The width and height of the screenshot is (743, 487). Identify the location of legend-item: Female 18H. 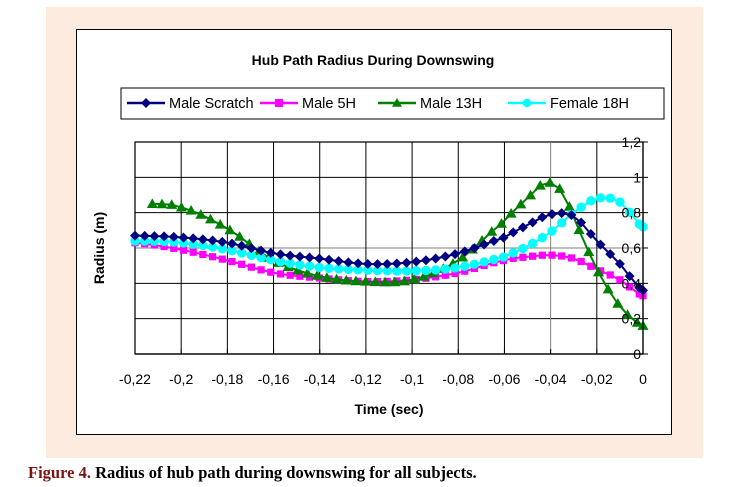
(568, 104).